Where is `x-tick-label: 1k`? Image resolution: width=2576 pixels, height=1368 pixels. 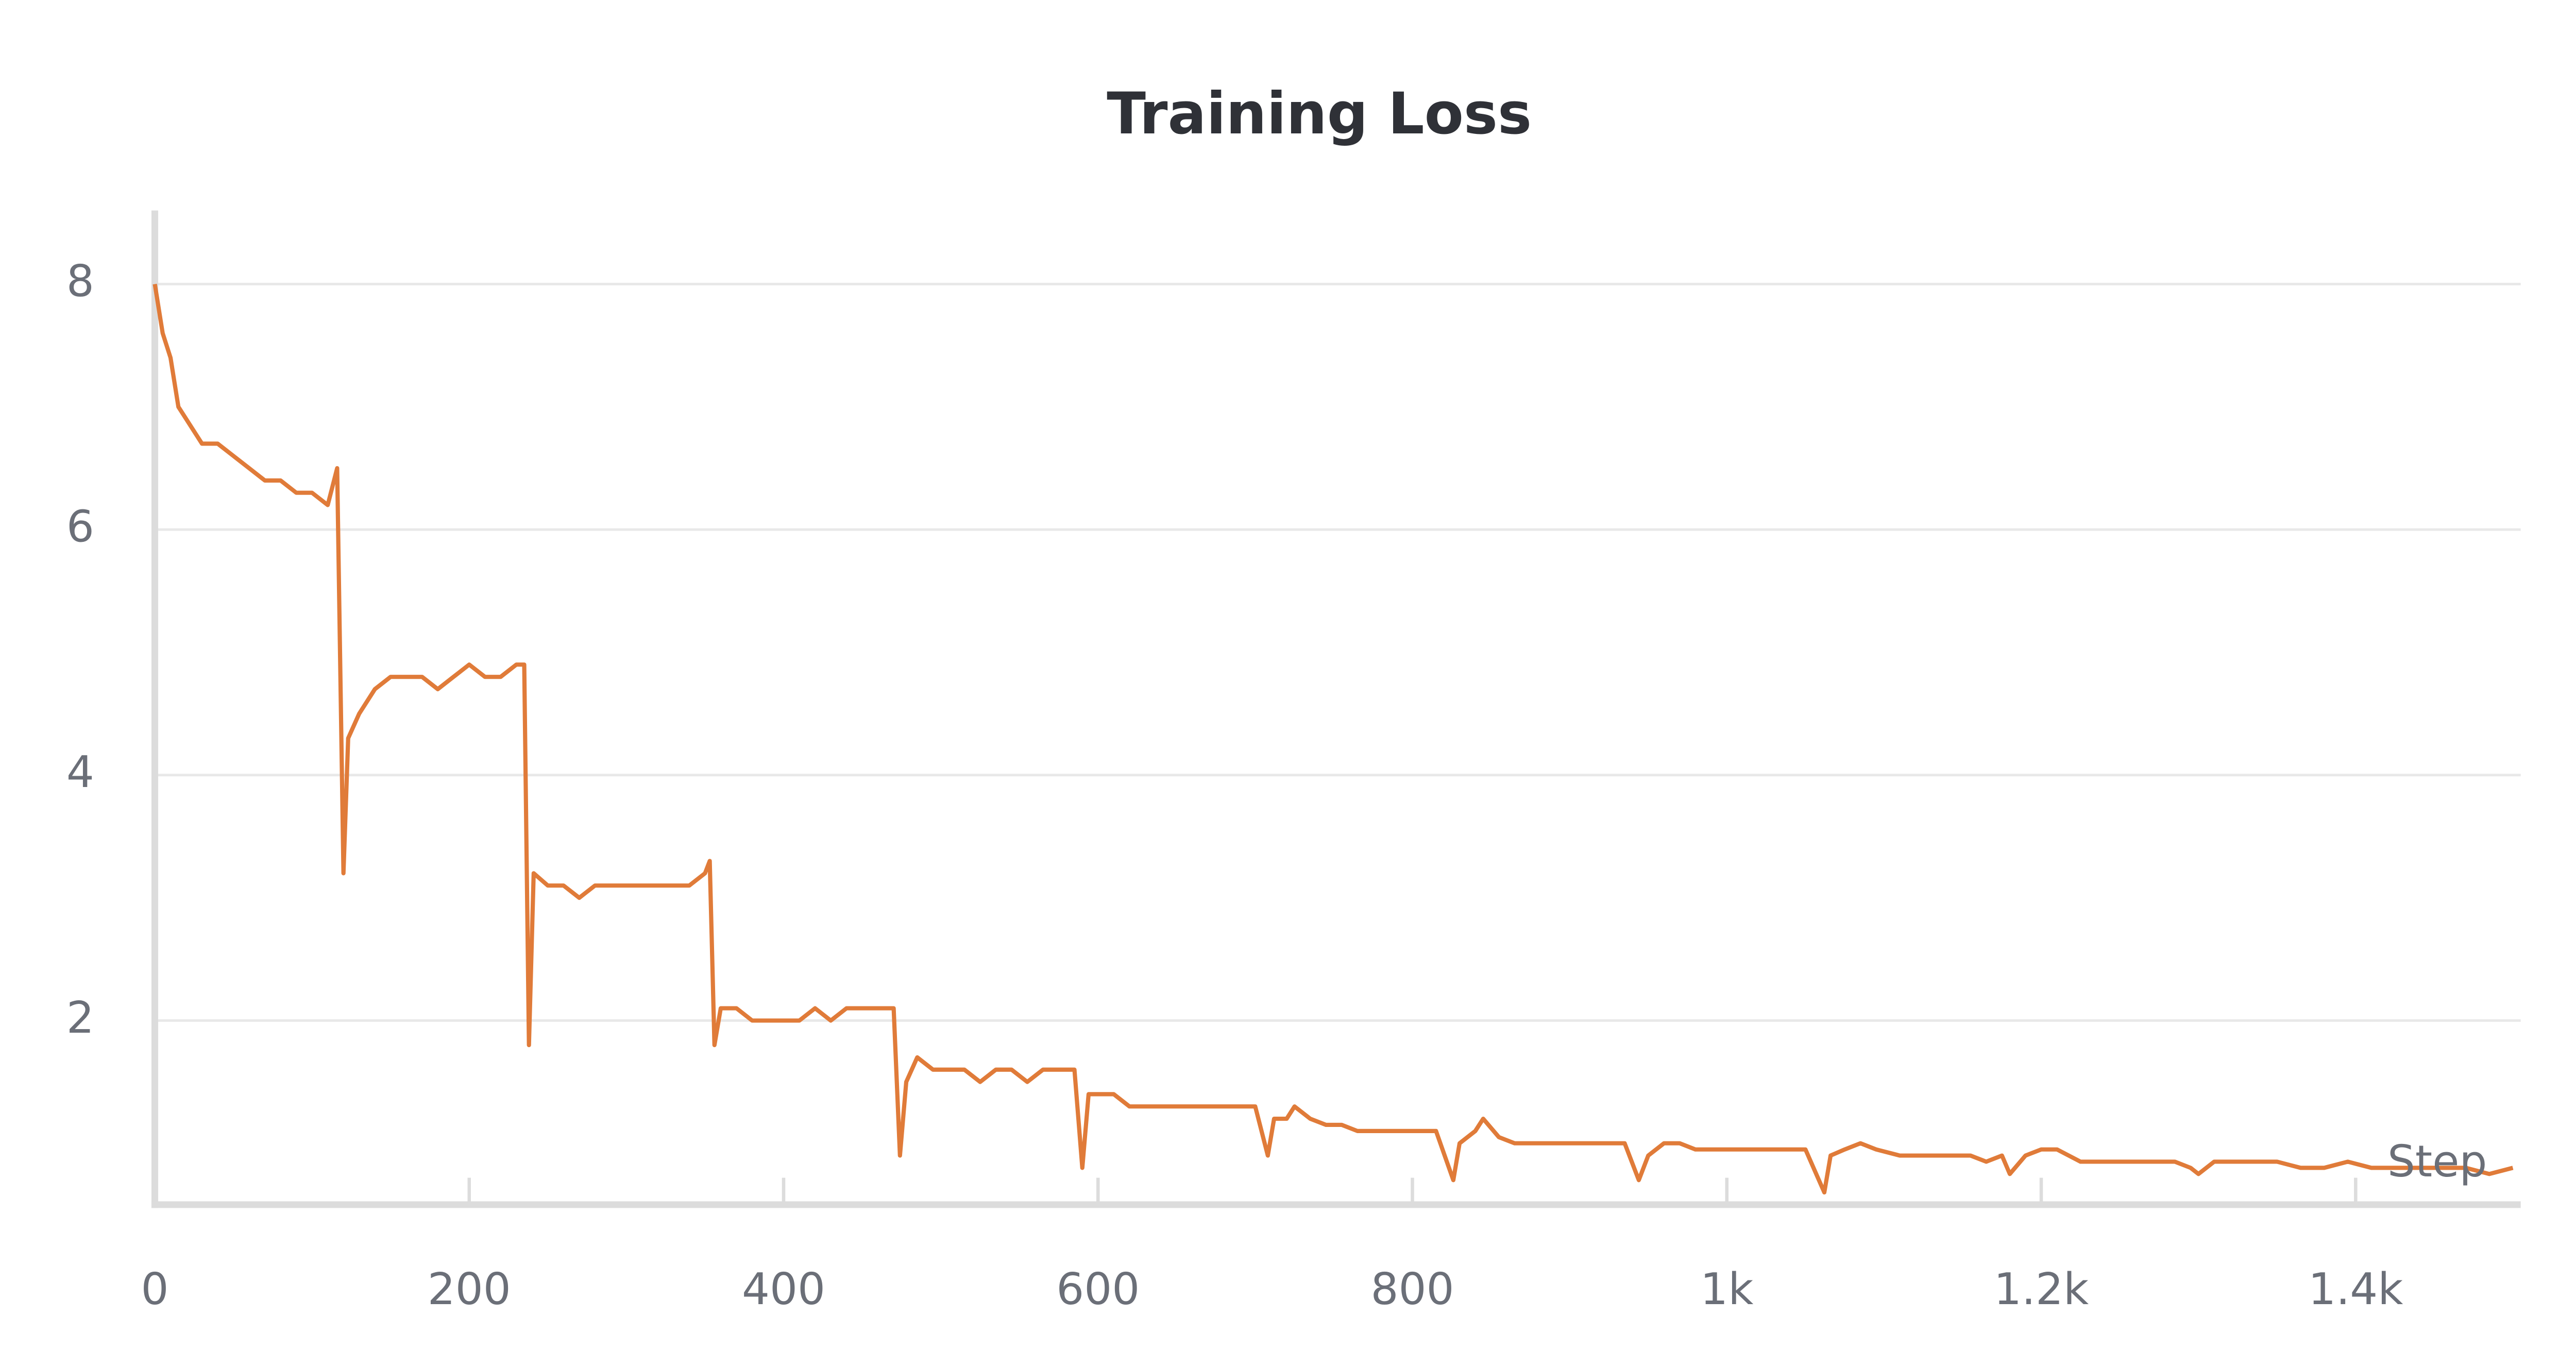
x-tick-label: 1k is located at coordinates (1726, 1289).